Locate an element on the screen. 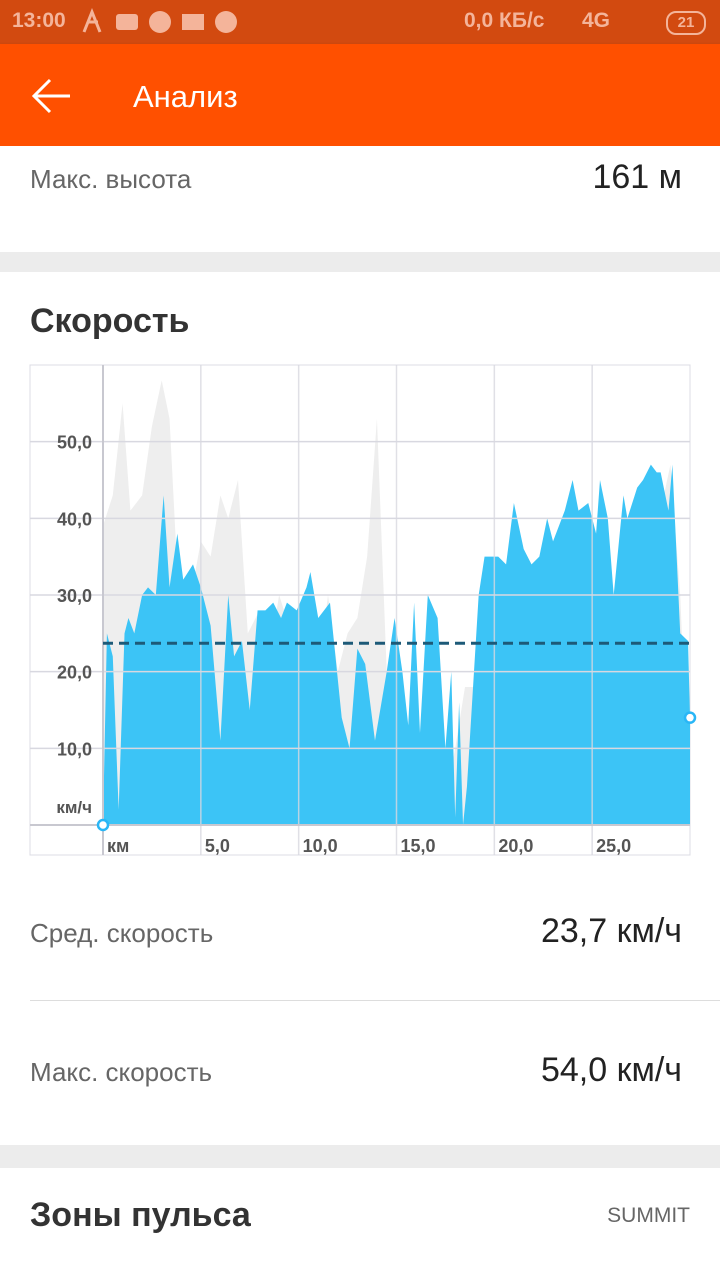 The image size is (720, 1280). battery: 21 is located at coordinates (686, 23).